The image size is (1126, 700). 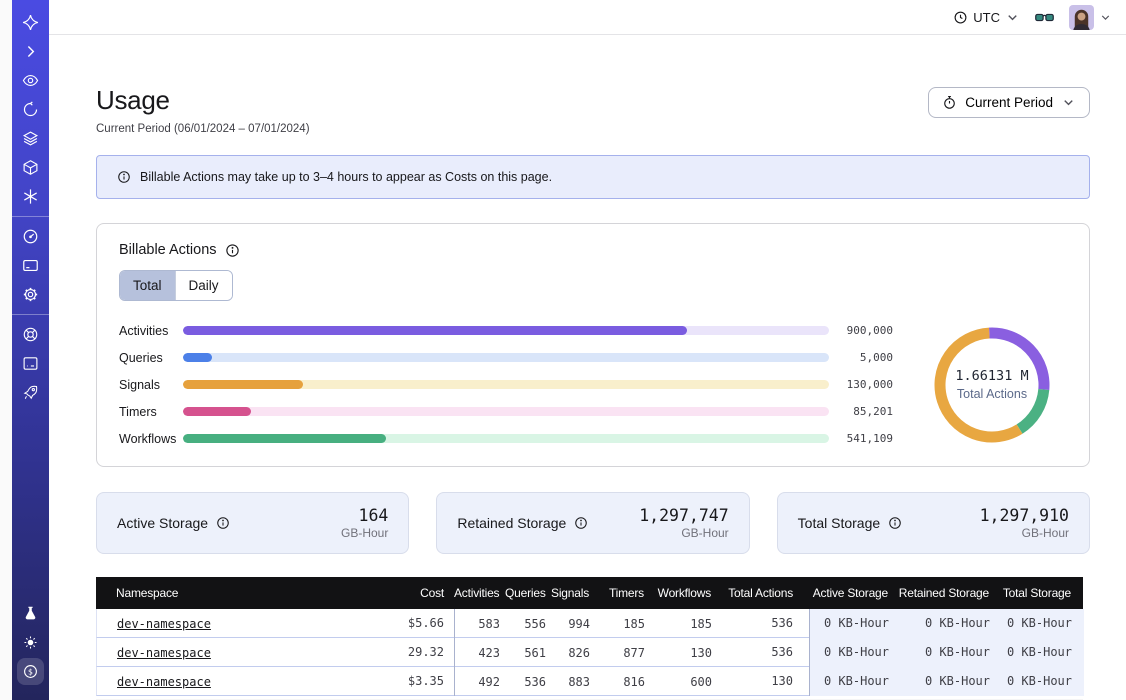 I want to click on bar-label: Queries, so click(x=141, y=357).